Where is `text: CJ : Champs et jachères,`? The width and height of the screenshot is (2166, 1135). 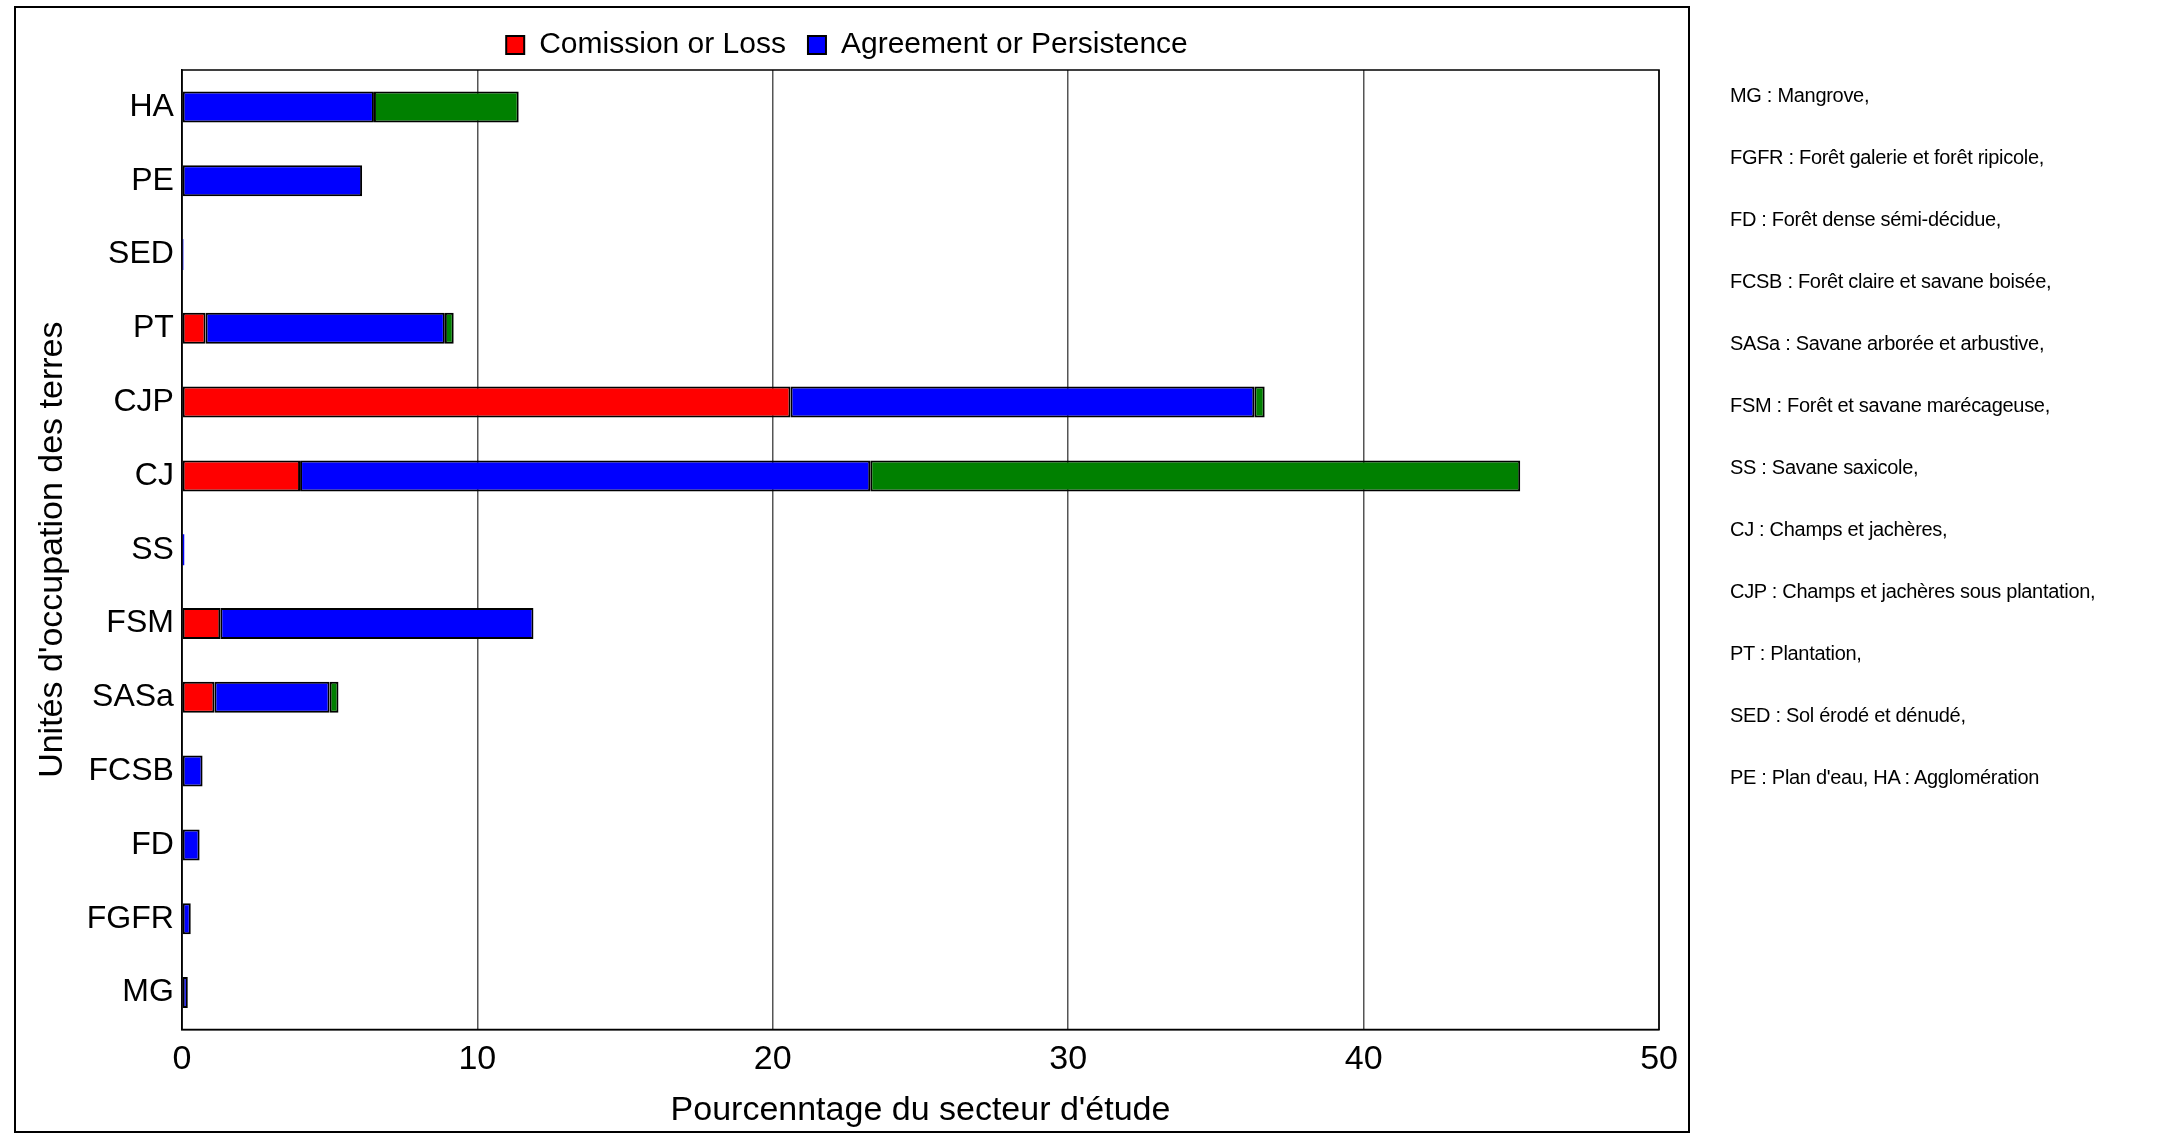
text: CJ : Champs et jachères, is located at coordinates (1839, 529).